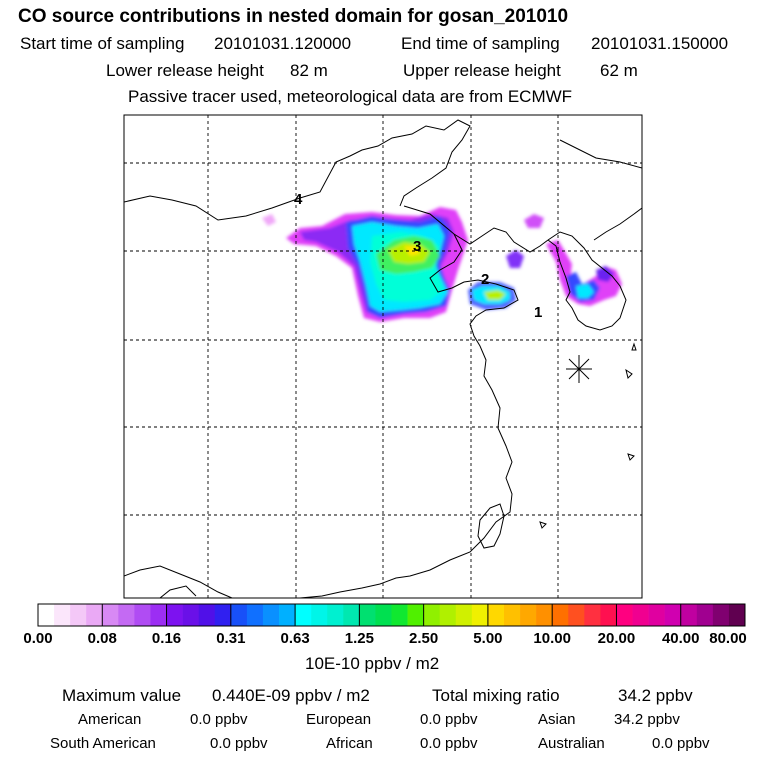 The image size is (768, 768). Describe the element at coordinates (480, 43) in the screenshot. I see `end-time-label: End time of sampling` at that location.